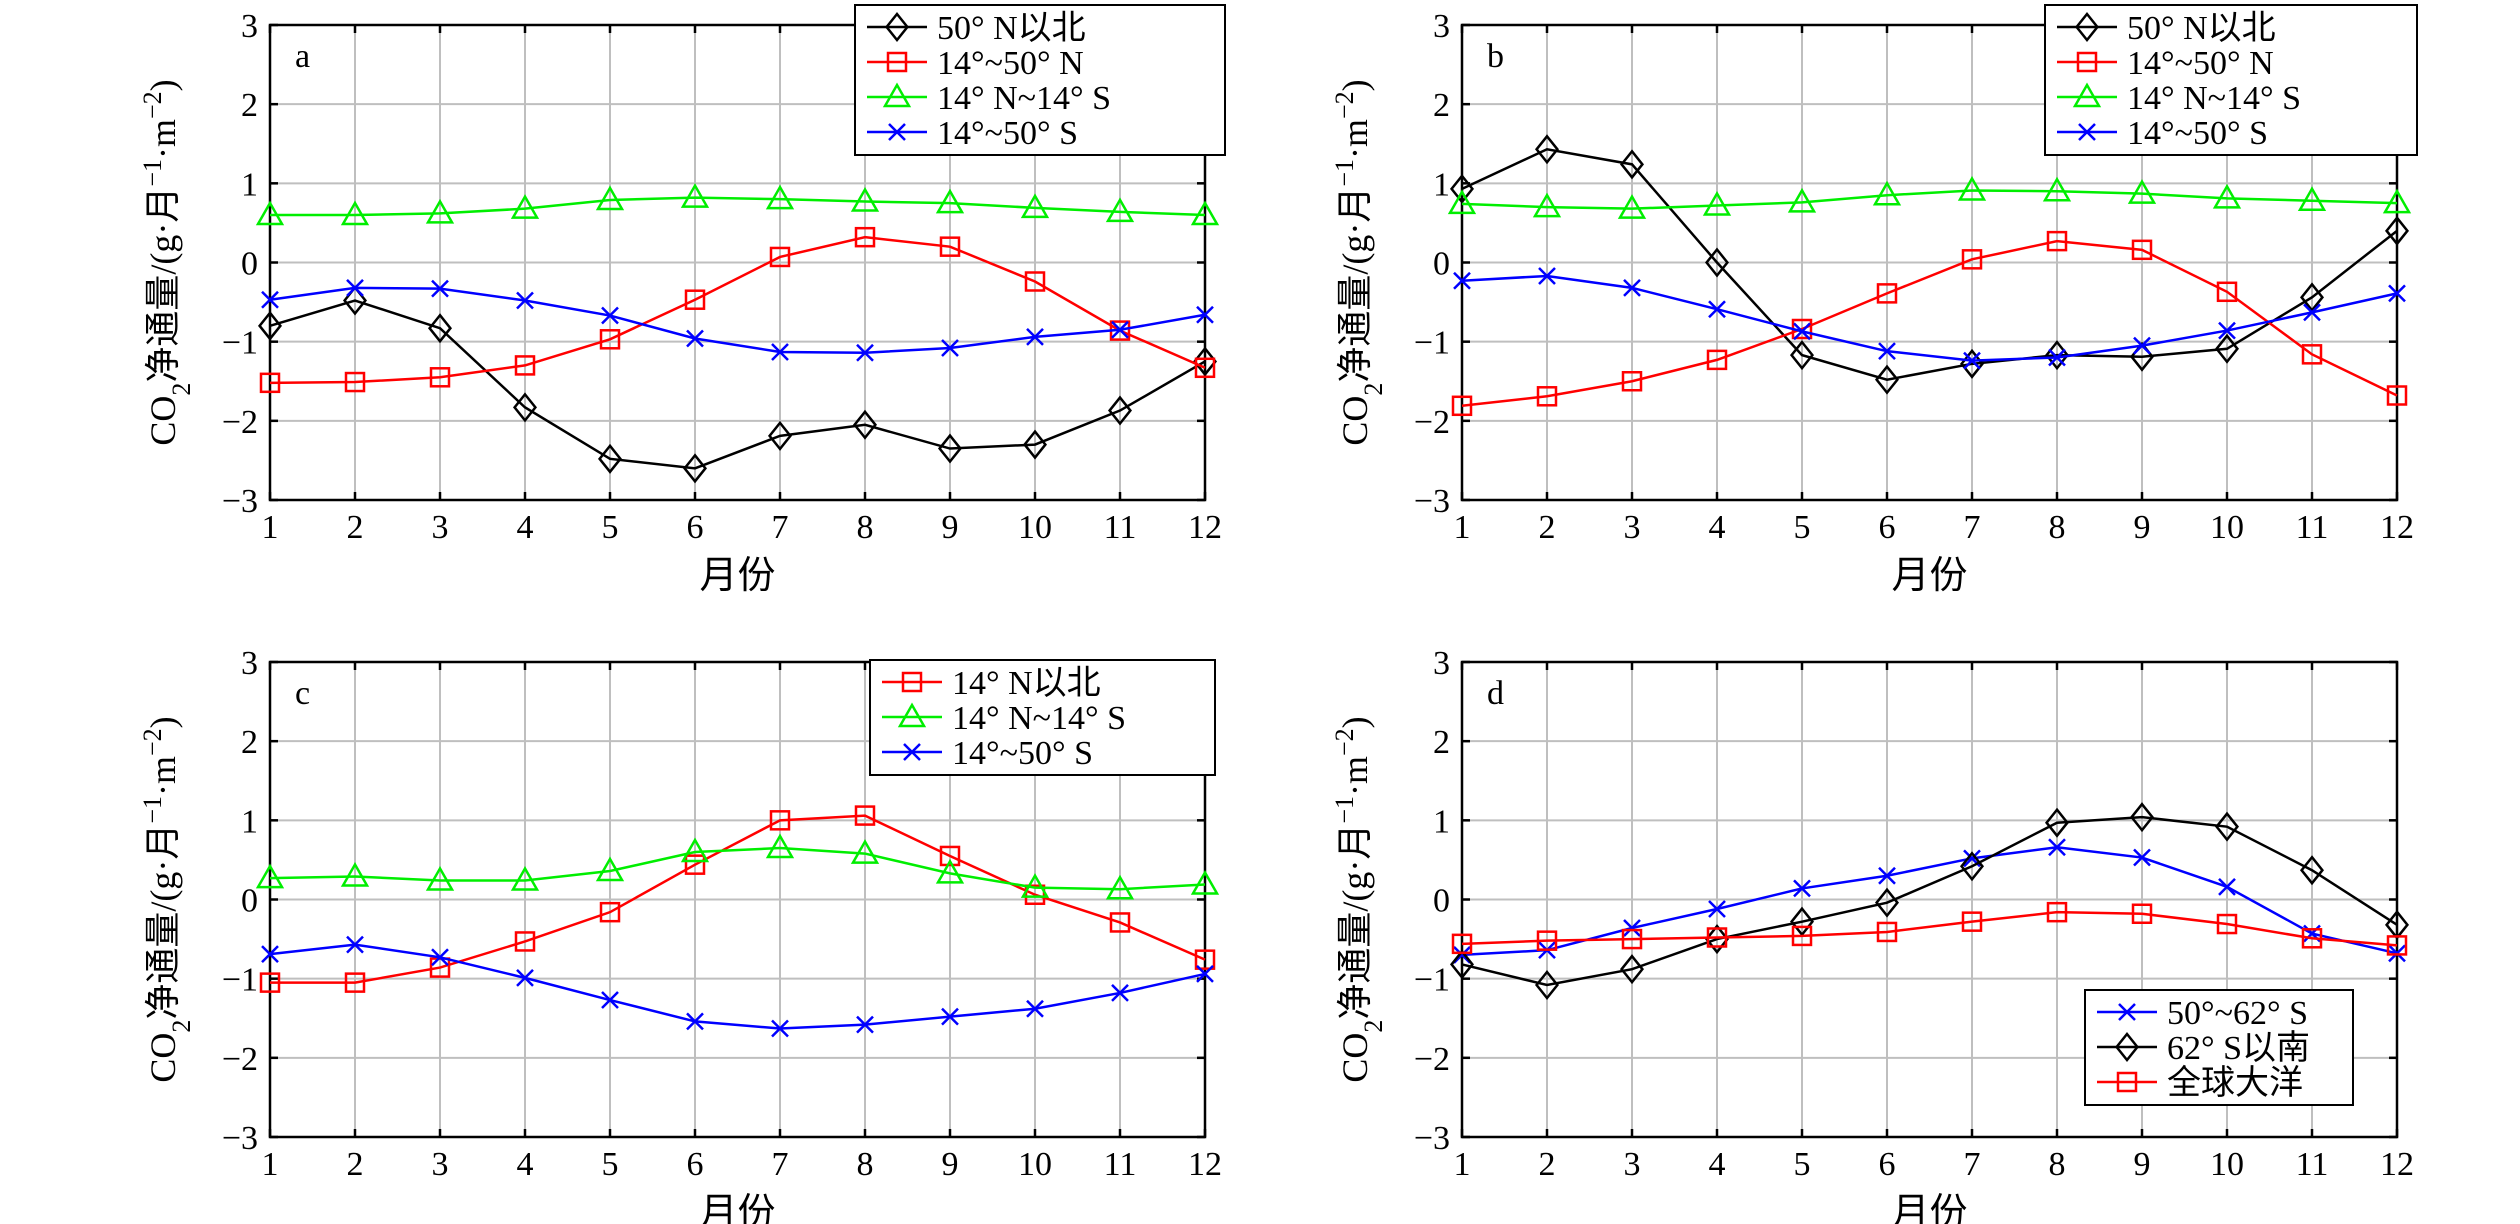  I want to click on x-tick-label: 9, so click(2142, 527).